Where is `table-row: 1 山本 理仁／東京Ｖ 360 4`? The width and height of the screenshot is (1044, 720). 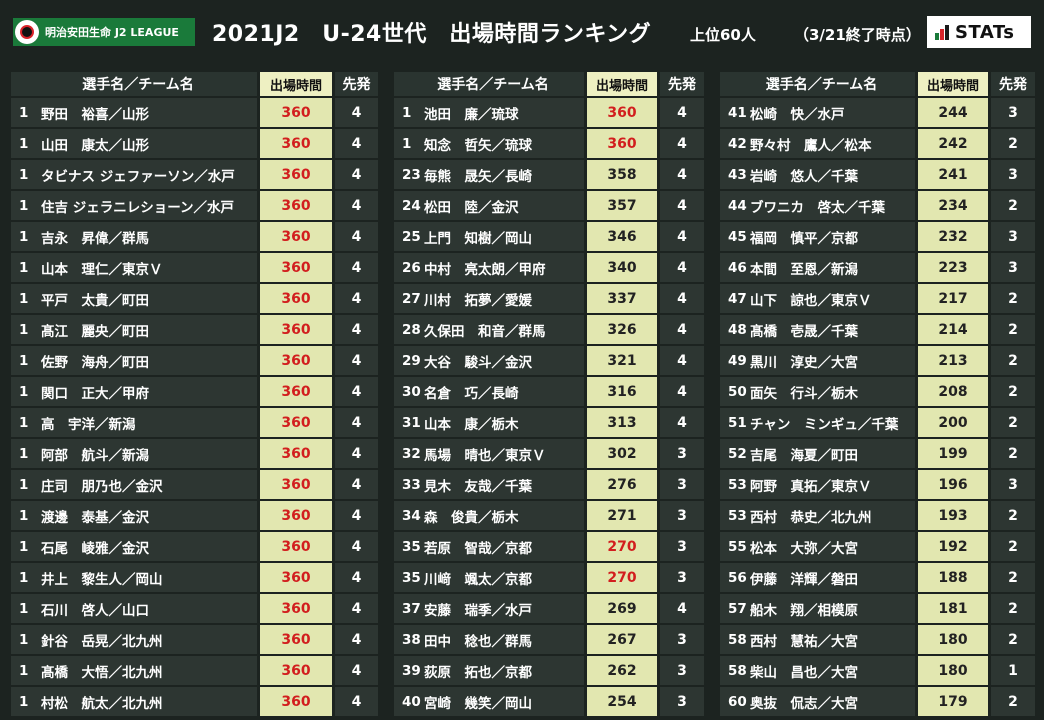
table-row: 1 山本 理仁／東京Ｖ 360 4 is located at coordinates (194, 268).